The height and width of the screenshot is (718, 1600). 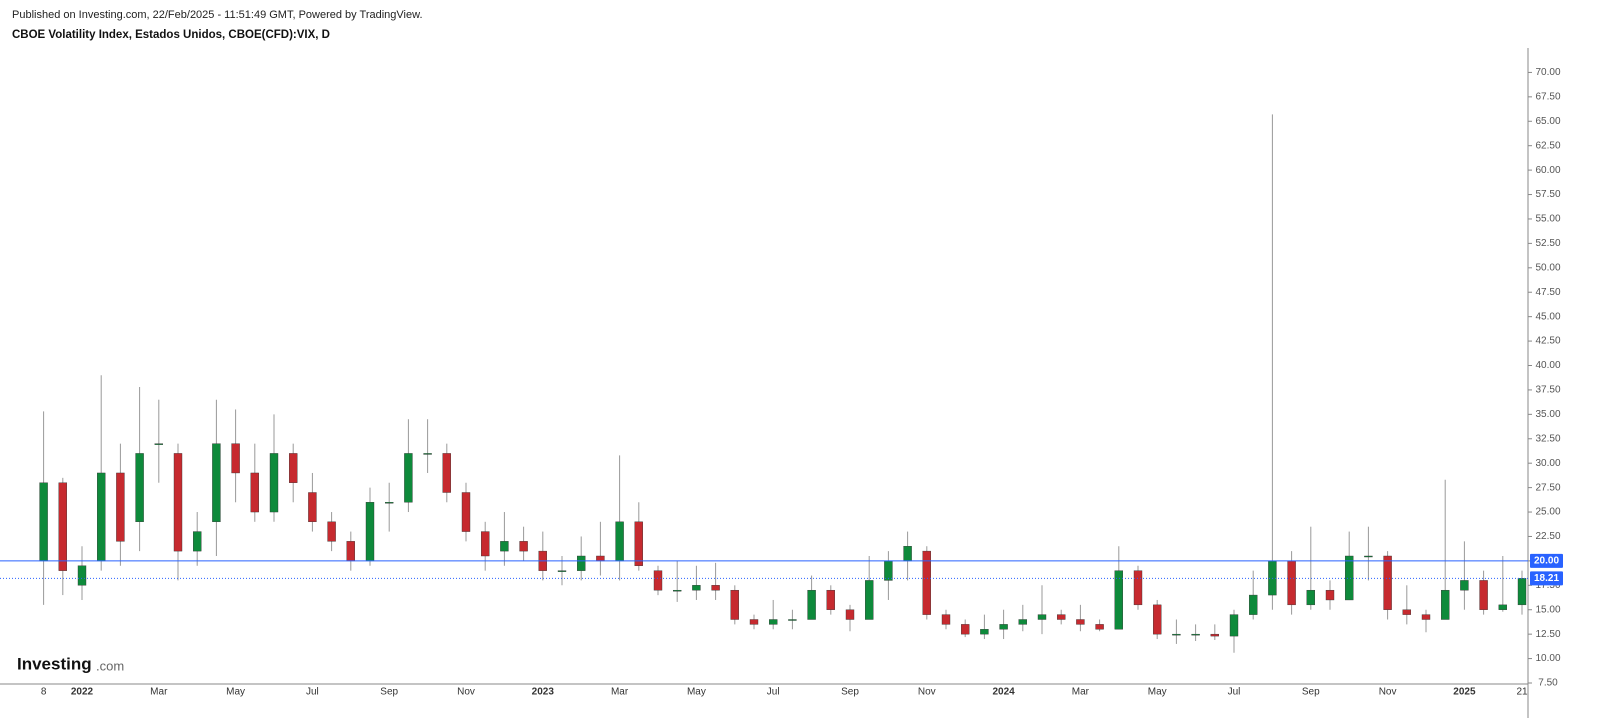 I want to click on y-tick-label: 70.00, so click(x=1547, y=72).